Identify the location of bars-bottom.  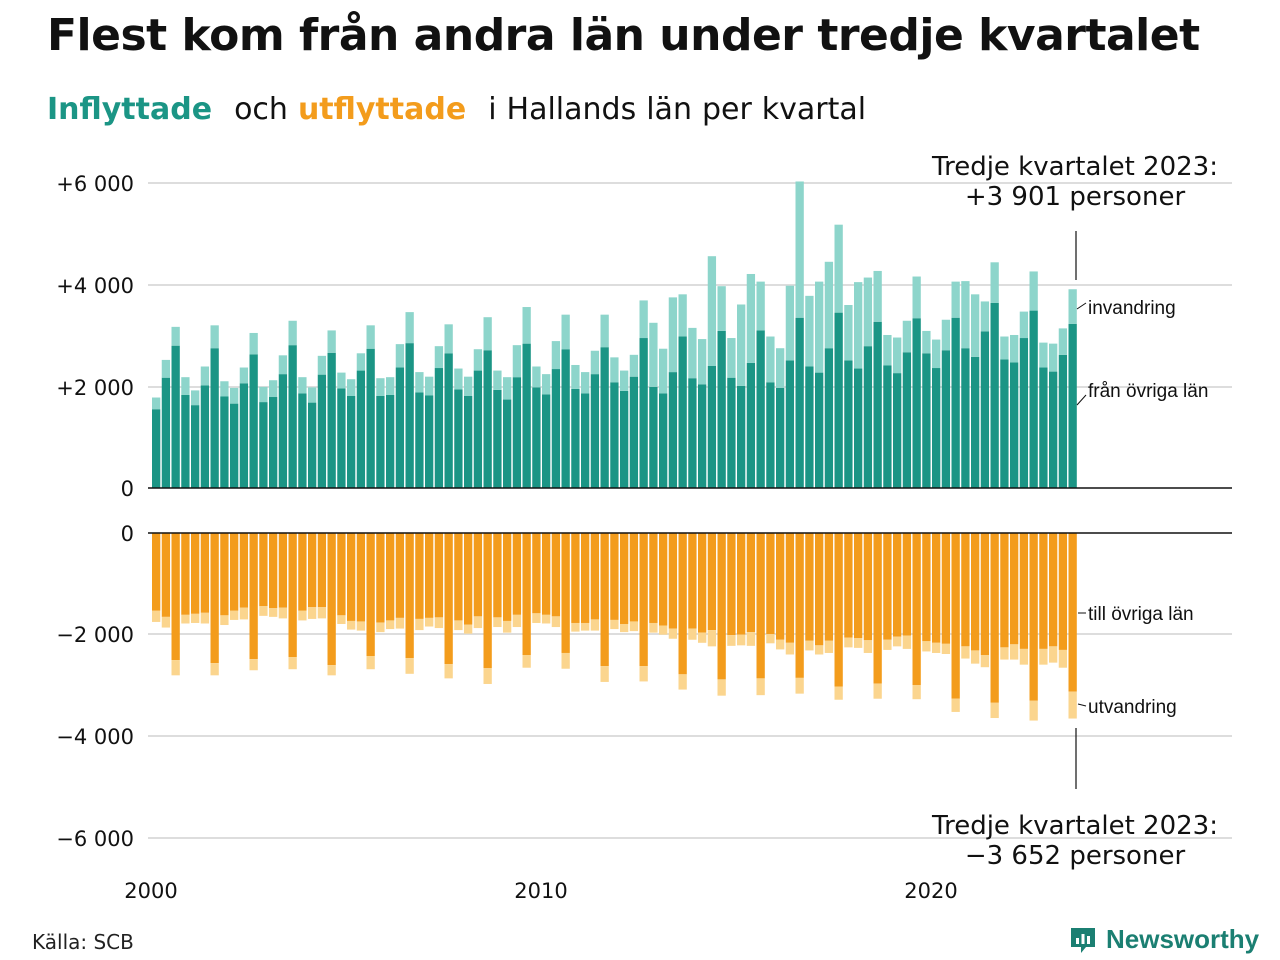
(614, 627).